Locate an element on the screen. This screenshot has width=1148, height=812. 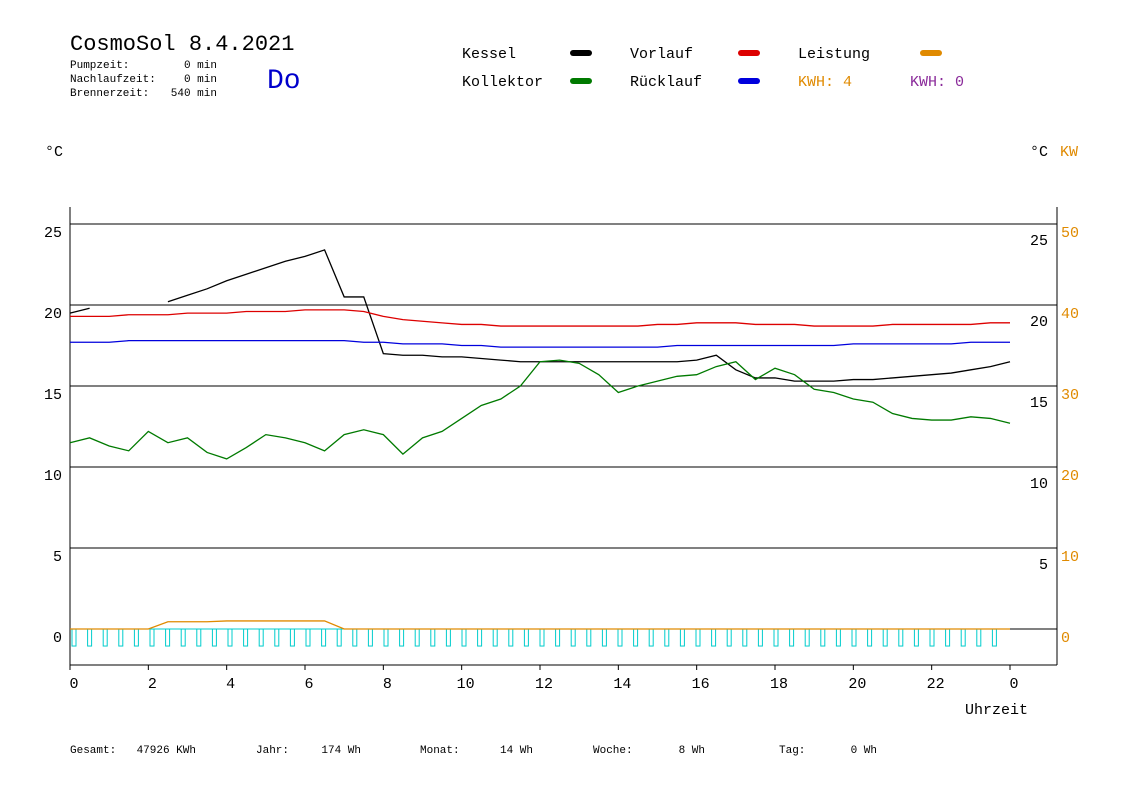
x-tick-label: 12 is located at coordinates (544, 684).